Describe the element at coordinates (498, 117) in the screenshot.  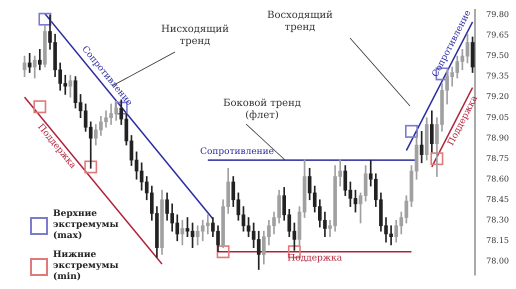
I see `y-tick-label: 79.05` at that location.